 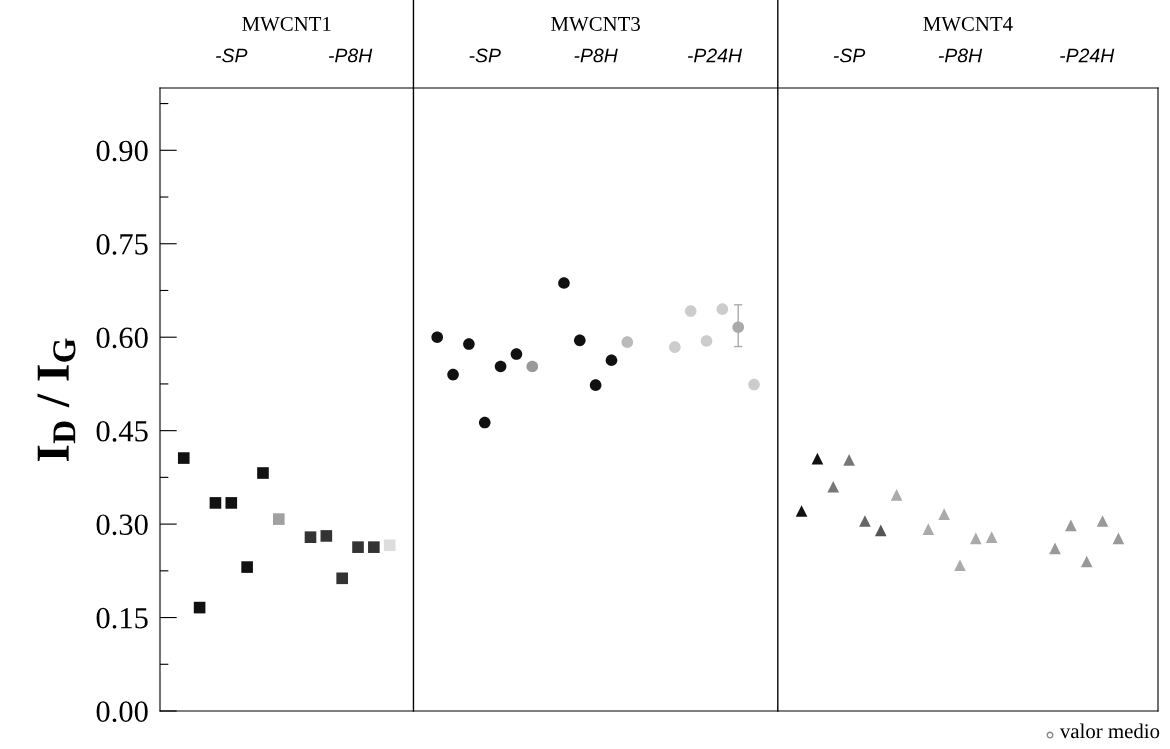 I want to click on y-tick-label: 0.60, so click(x=122, y=338).